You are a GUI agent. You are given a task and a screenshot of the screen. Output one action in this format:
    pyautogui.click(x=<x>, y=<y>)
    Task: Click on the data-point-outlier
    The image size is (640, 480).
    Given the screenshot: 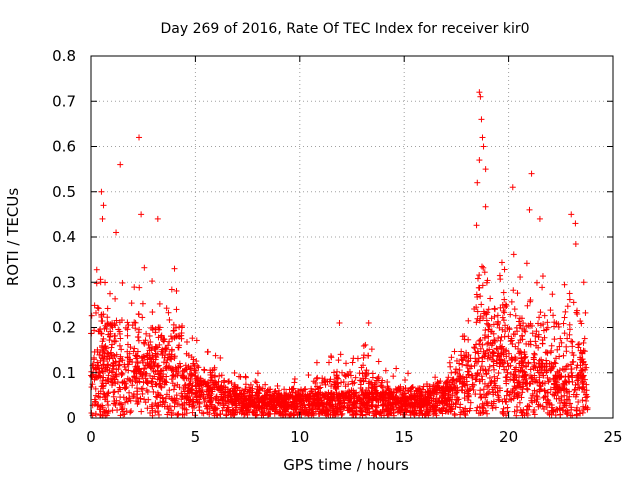 What is the action you would take?
    pyautogui.click(x=101, y=191)
    